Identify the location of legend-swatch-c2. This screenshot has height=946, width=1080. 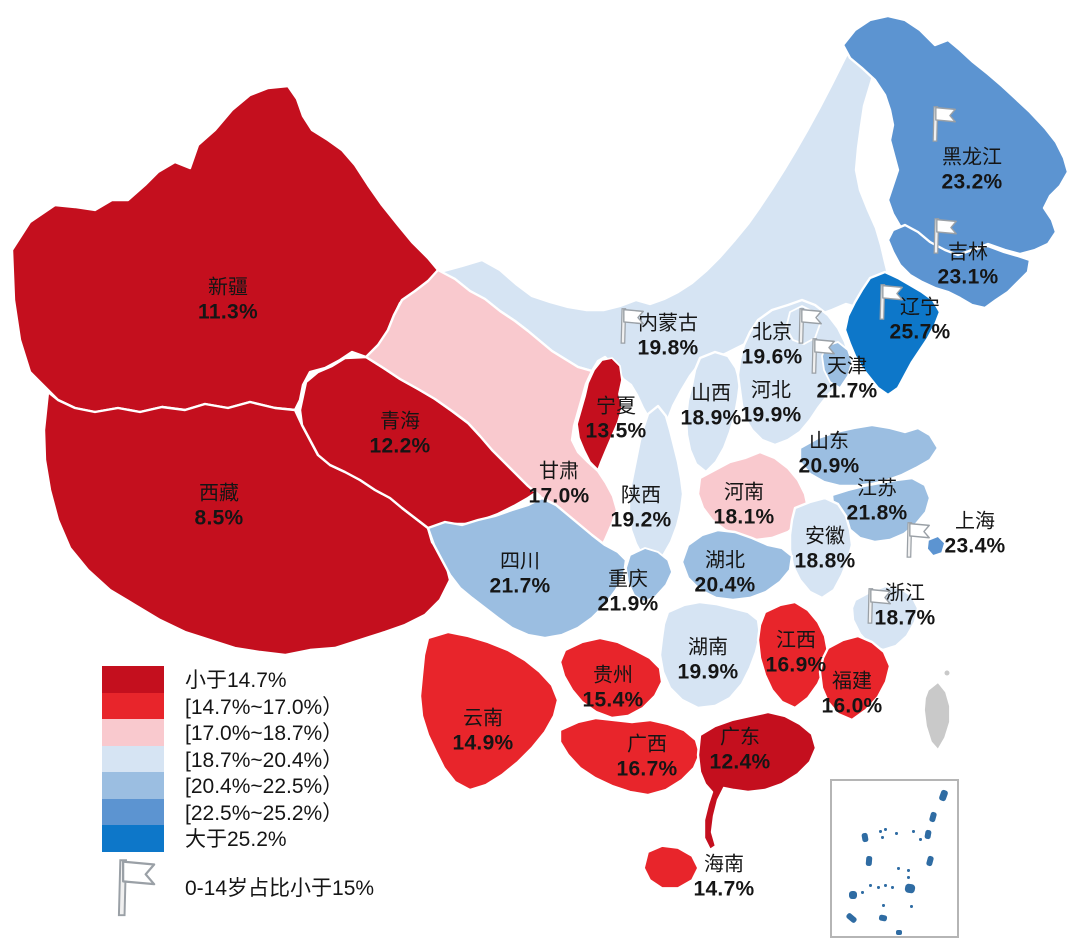
(133, 705).